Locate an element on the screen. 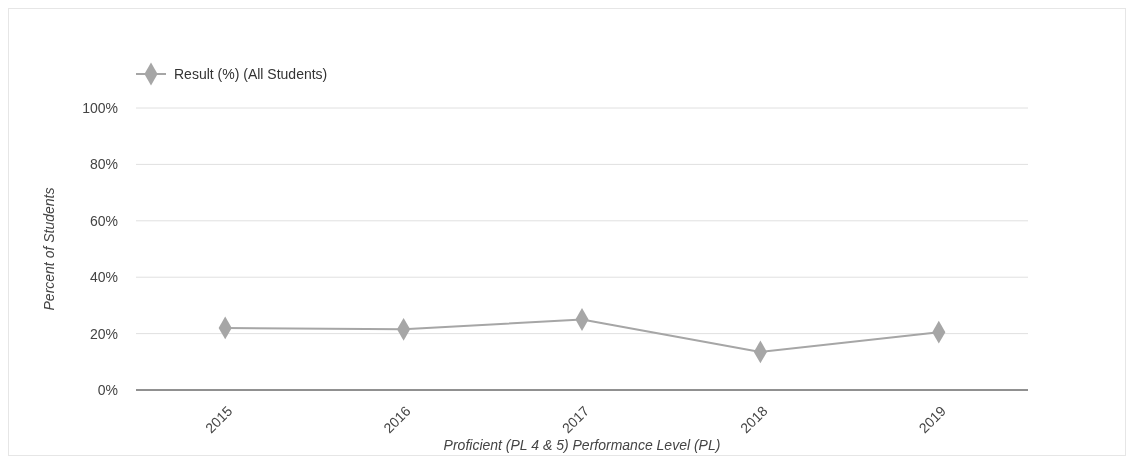 This screenshot has width=1134, height=464. y-tick-label: 40% is located at coordinates (103, 277).